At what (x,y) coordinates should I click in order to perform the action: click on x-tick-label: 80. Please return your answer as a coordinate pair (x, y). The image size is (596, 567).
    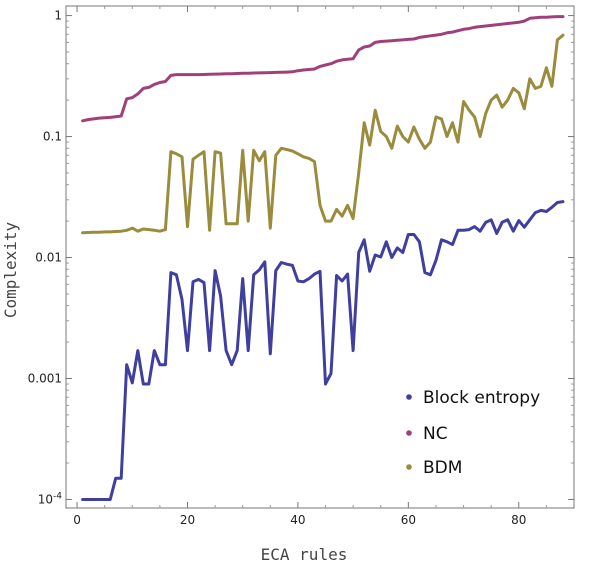
    Looking at the image, I should click on (518, 520).